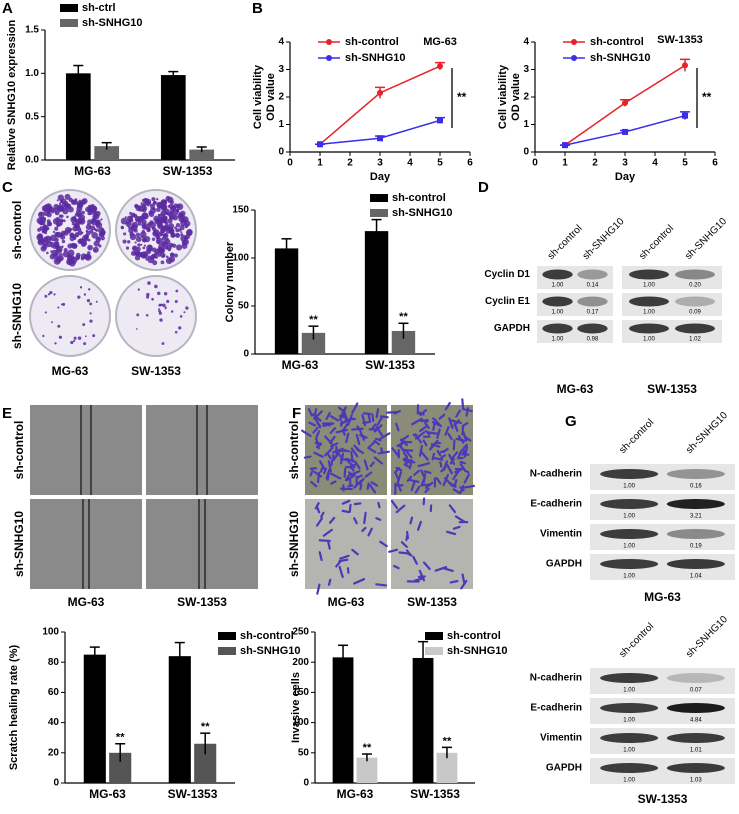 The height and width of the screenshot is (814, 739). I want to click on panel-letter: D, so click(483, 187).